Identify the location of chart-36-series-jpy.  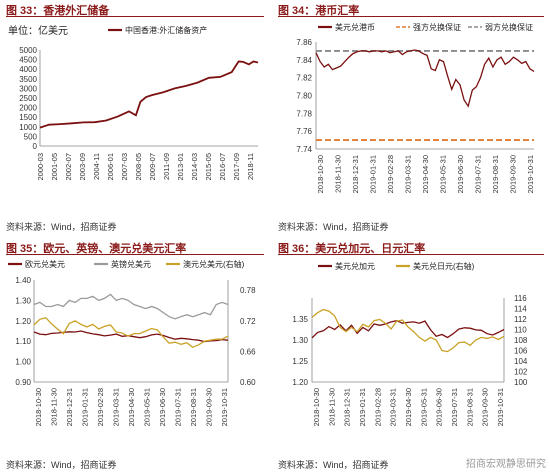
(408, 330).